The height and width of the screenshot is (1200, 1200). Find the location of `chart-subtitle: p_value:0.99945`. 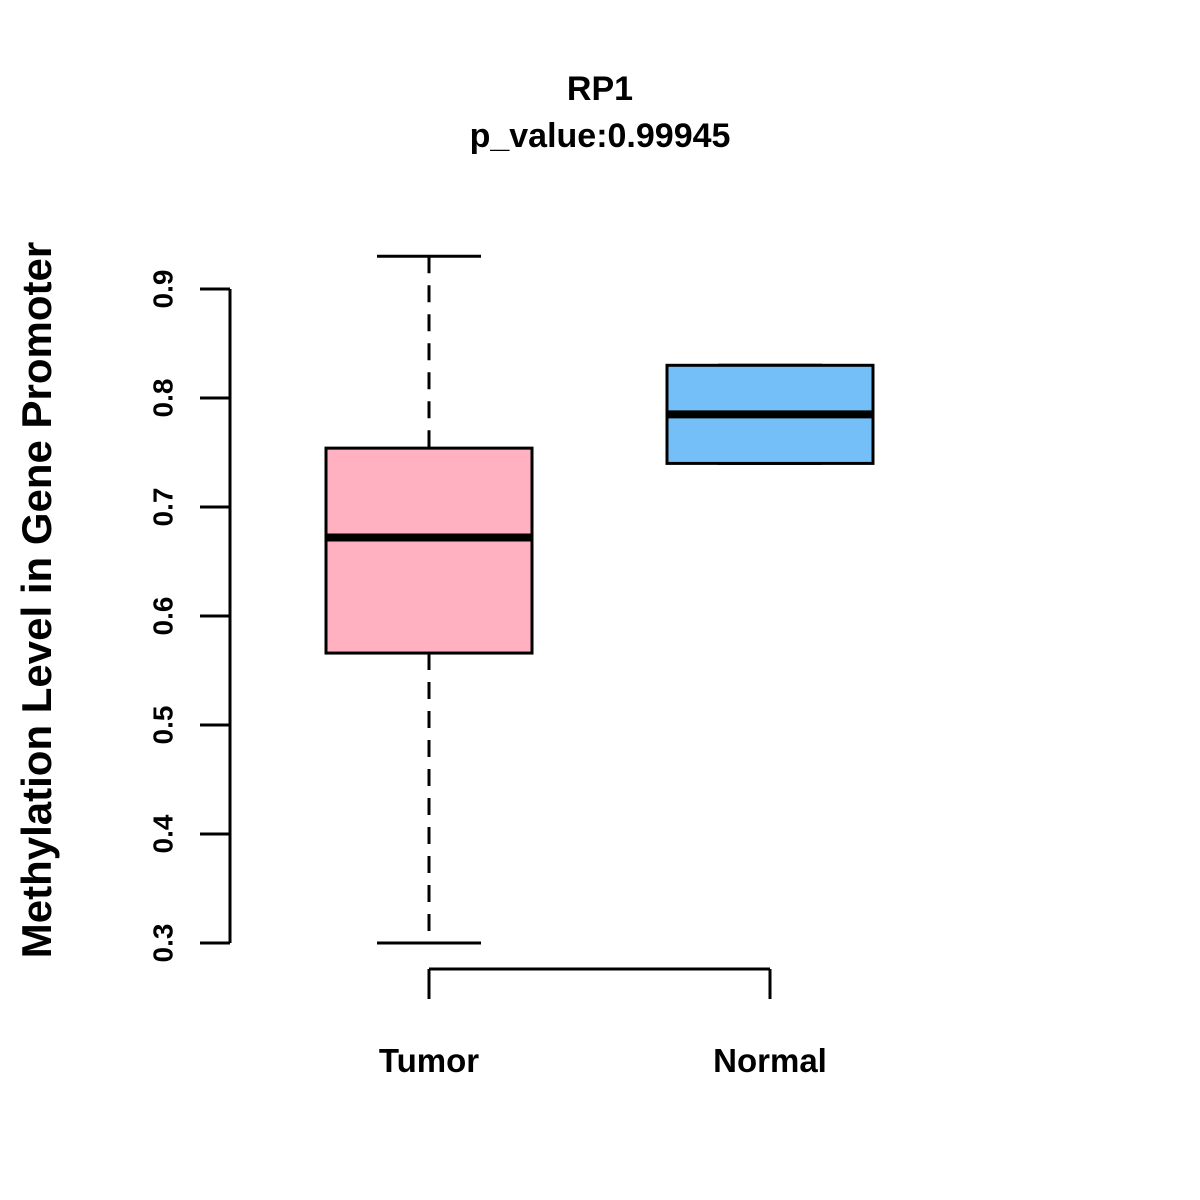

chart-subtitle: p_value:0.99945 is located at coordinates (600, 136).